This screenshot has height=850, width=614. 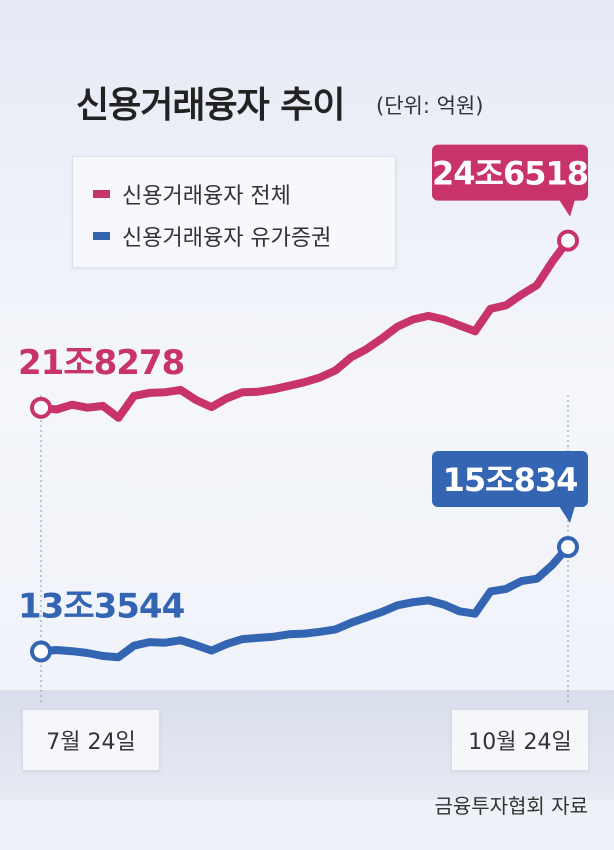 I want to click on end-value-label-total: 24조6518, so click(x=510, y=174).